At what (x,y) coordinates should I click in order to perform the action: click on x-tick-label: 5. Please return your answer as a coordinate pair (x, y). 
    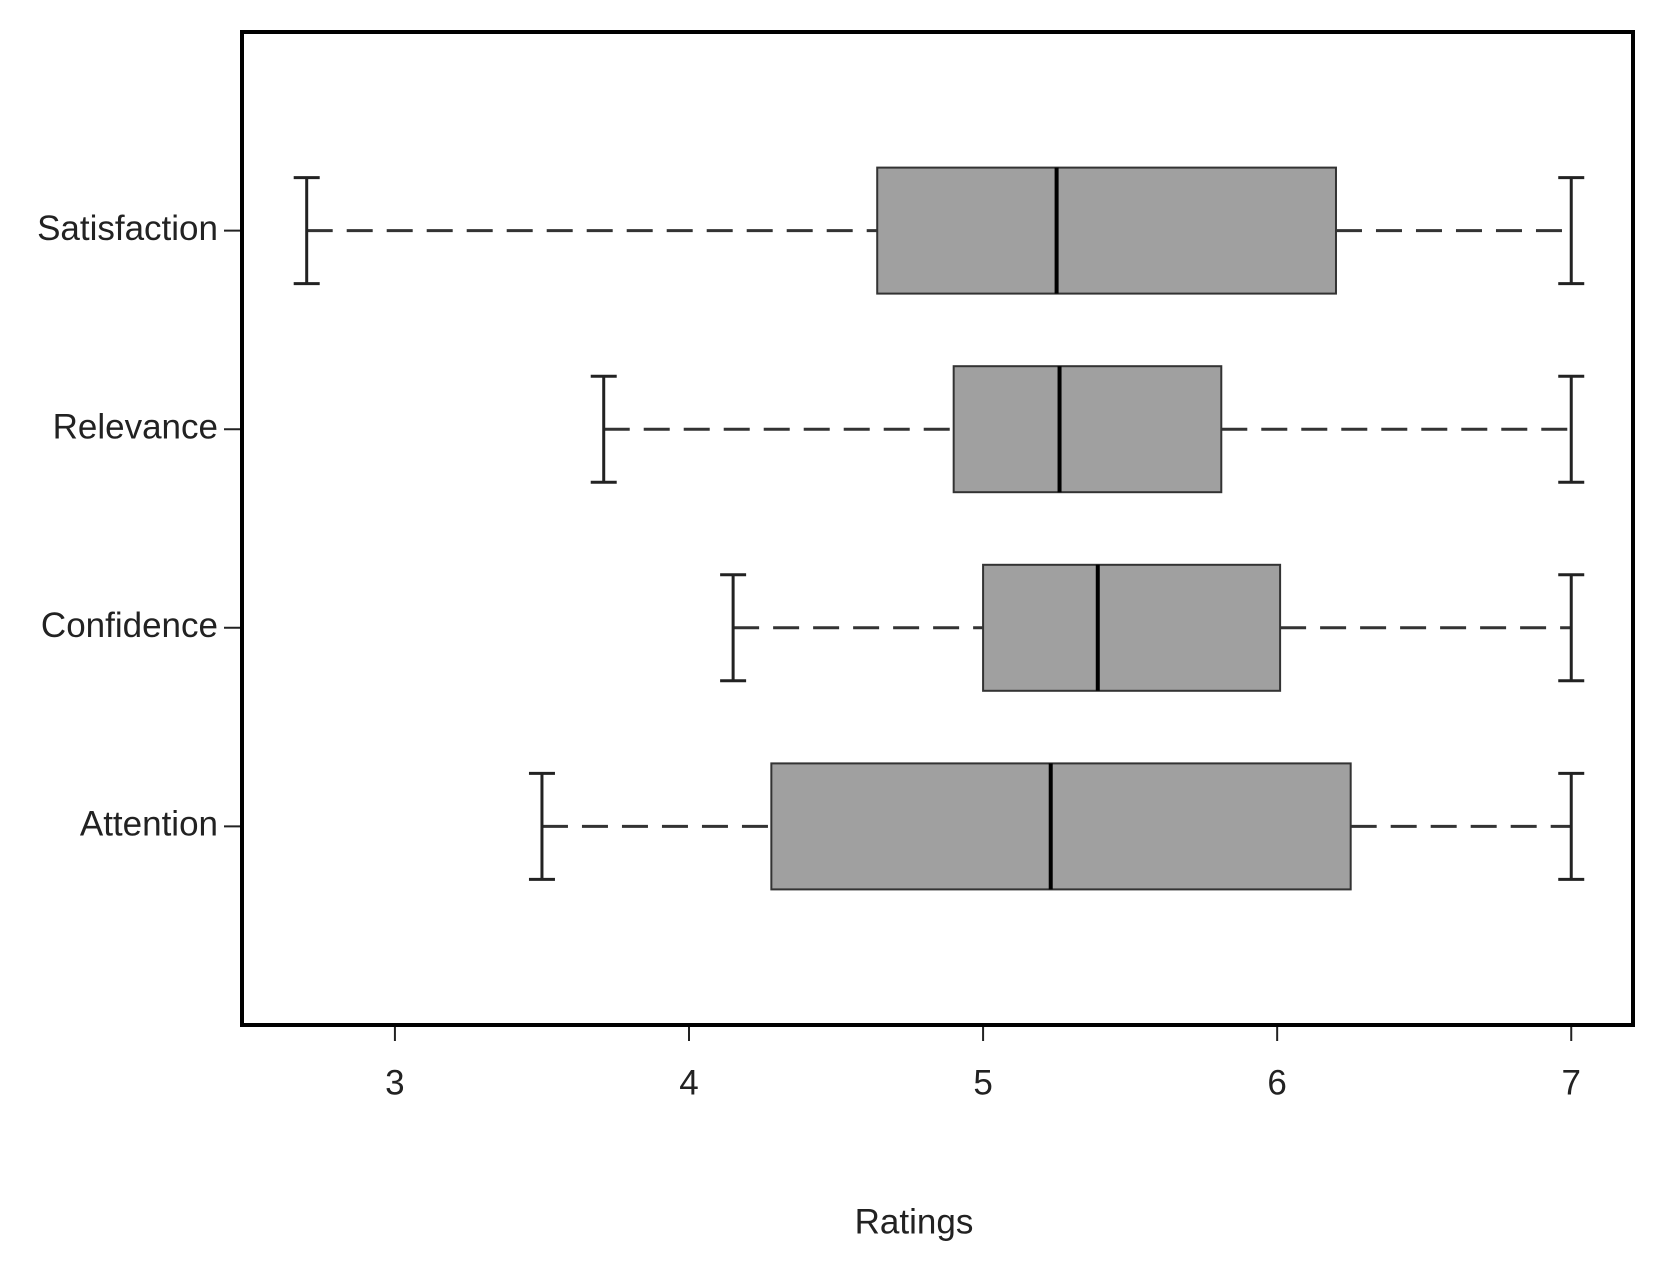
    Looking at the image, I should click on (982, 1082).